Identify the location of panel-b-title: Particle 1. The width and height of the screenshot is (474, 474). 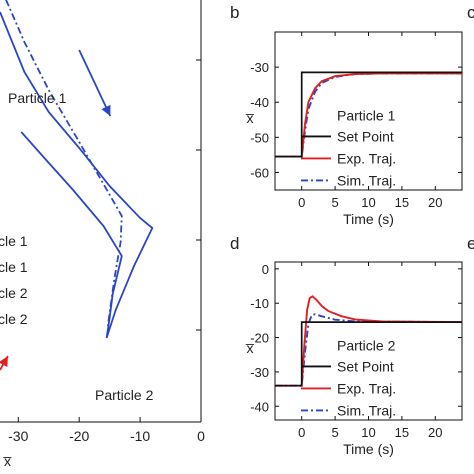
(366, 115).